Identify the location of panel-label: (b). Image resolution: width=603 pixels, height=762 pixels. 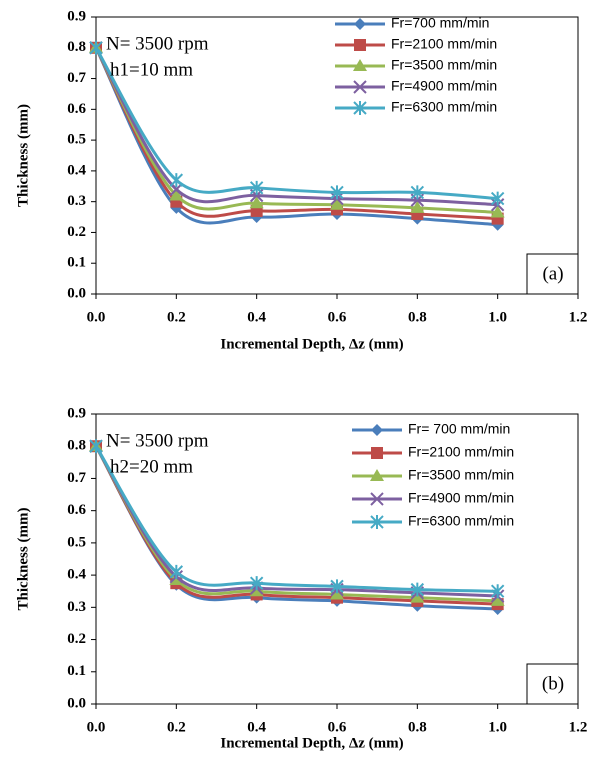
(553, 683).